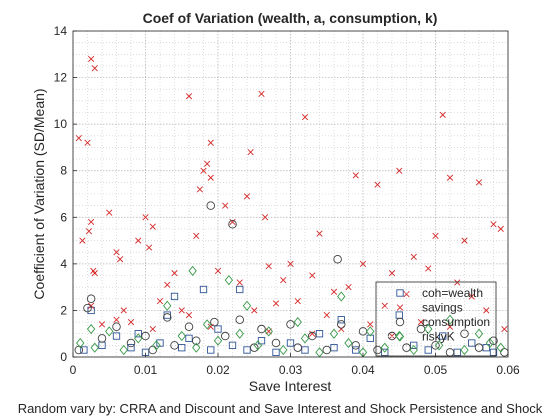 This screenshot has height=420, width=560. I want to click on y-tick-label: 14, so click(61, 31).